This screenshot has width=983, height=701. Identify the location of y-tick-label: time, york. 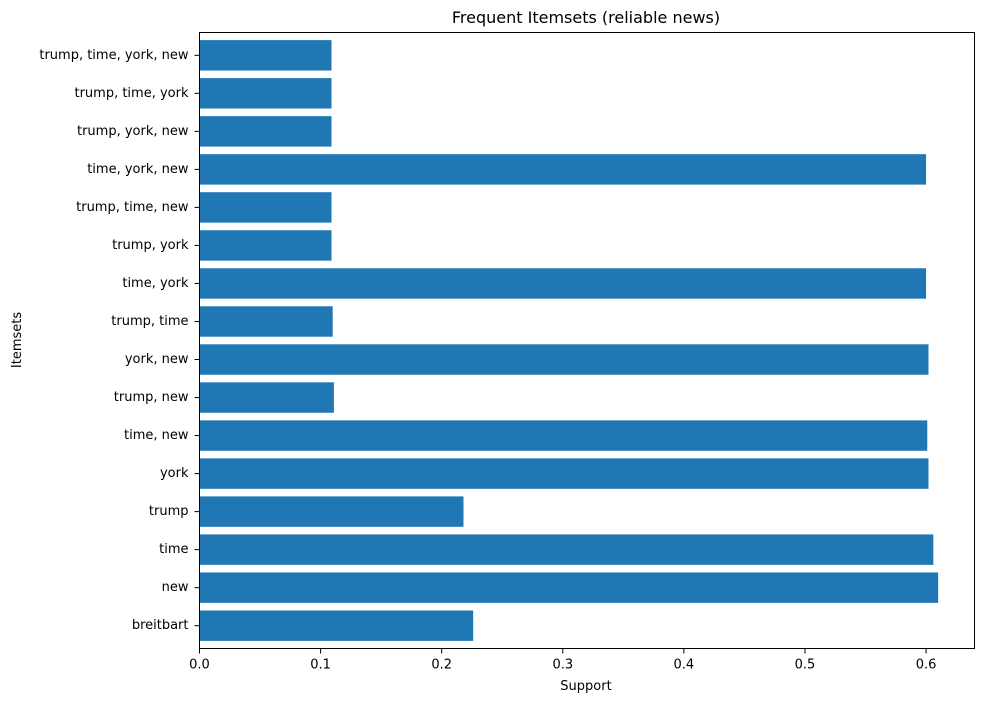
(155, 283).